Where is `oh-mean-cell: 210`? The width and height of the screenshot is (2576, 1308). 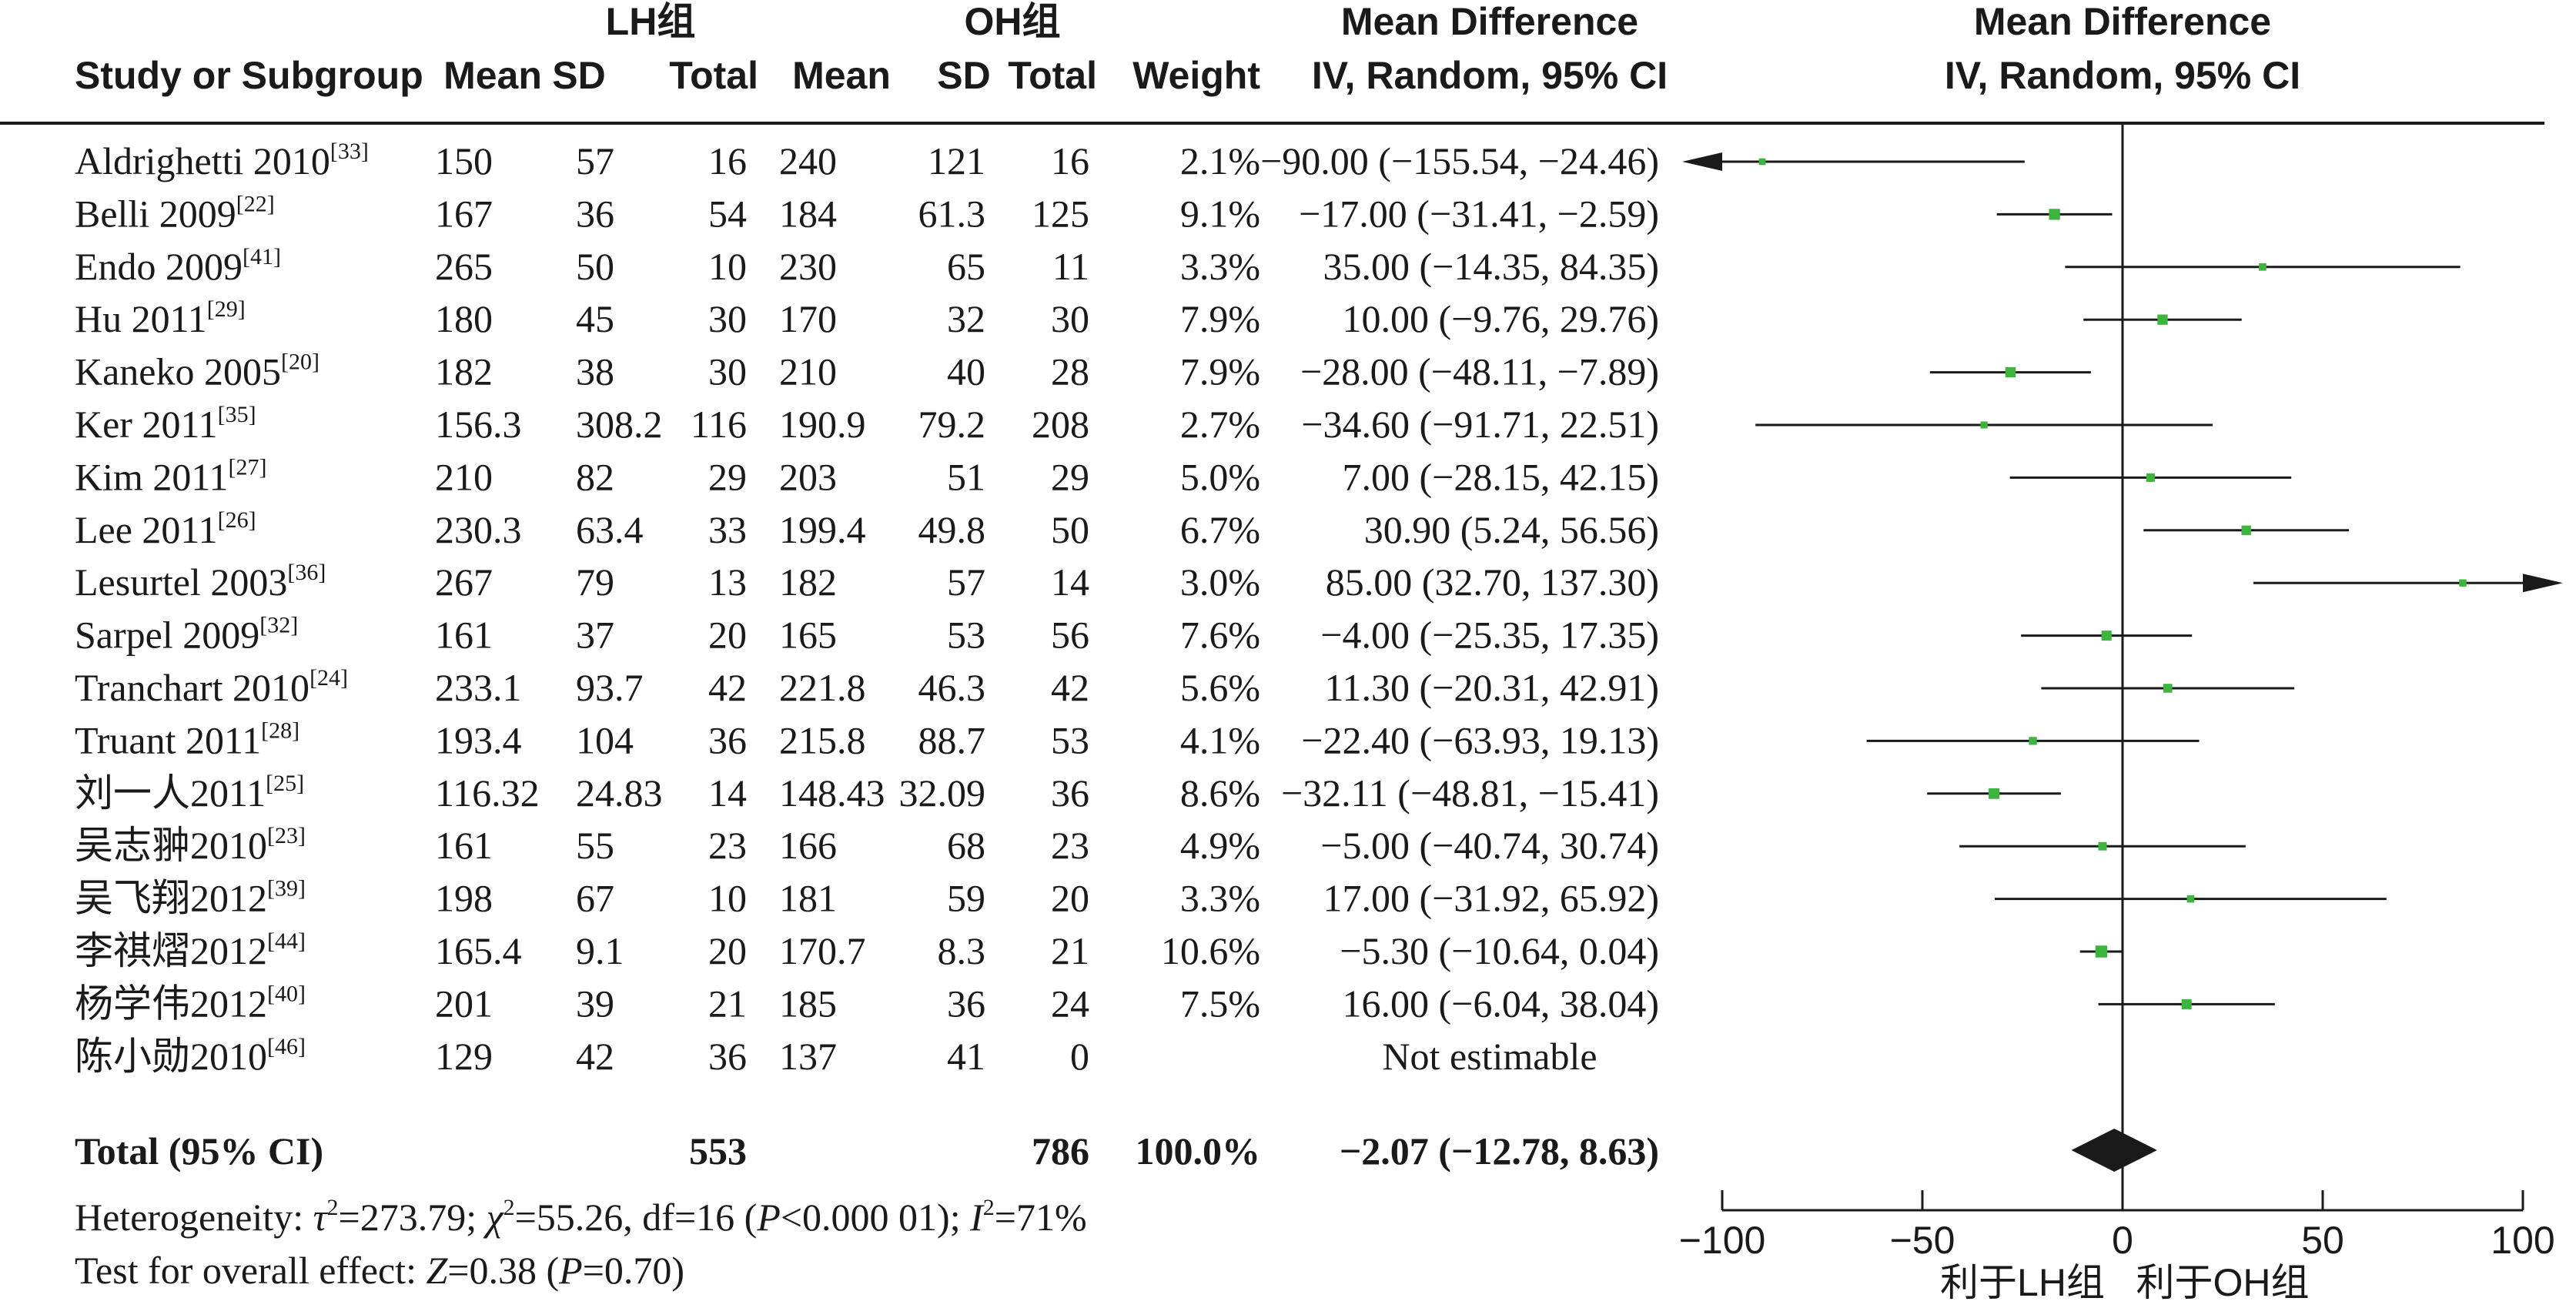 oh-mean-cell: 210 is located at coordinates (808, 371).